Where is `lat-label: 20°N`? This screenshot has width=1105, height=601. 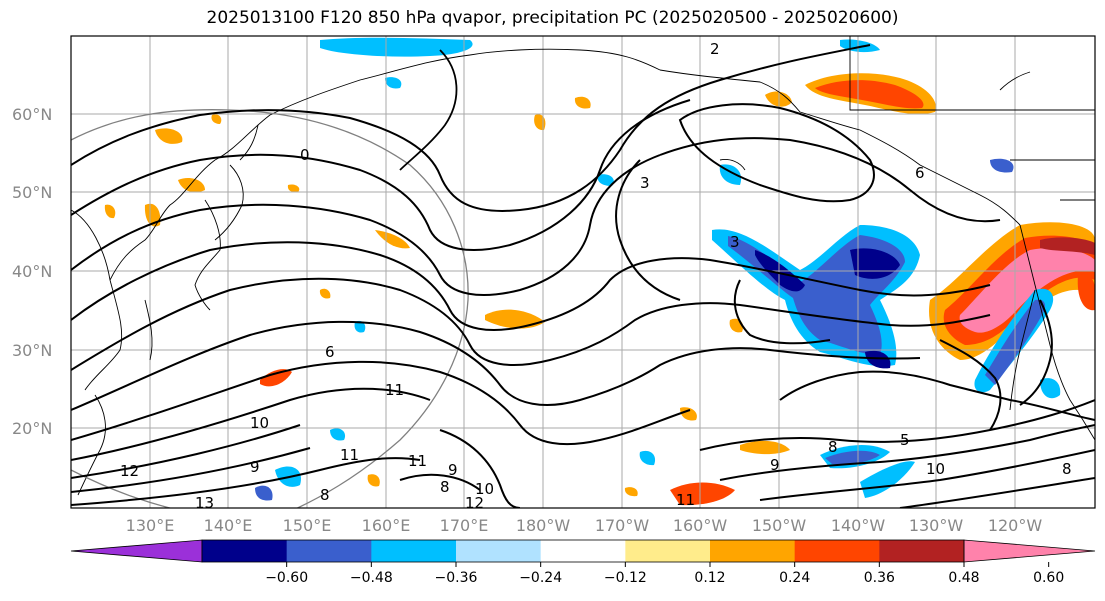 lat-label: 20°N is located at coordinates (32, 428).